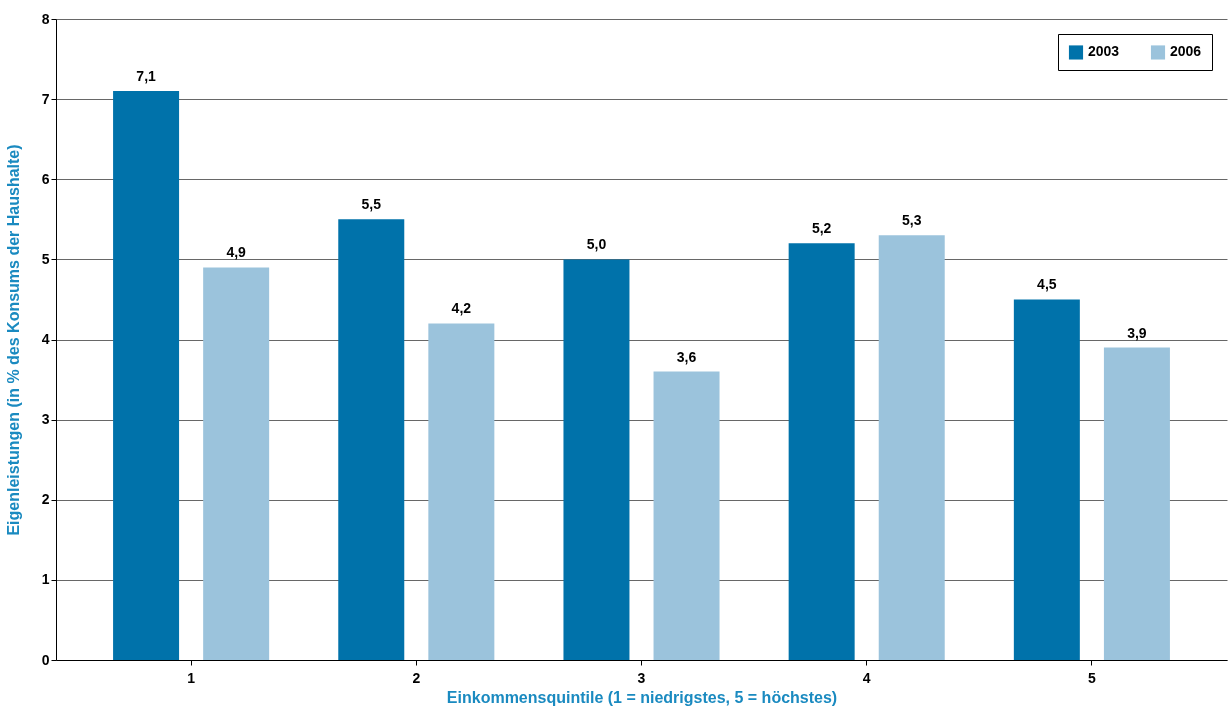 The height and width of the screenshot is (710, 1232). What do you see at coordinates (596, 244) in the screenshot?
I see `data-label: 5,0` at bounding box center [596, 244].